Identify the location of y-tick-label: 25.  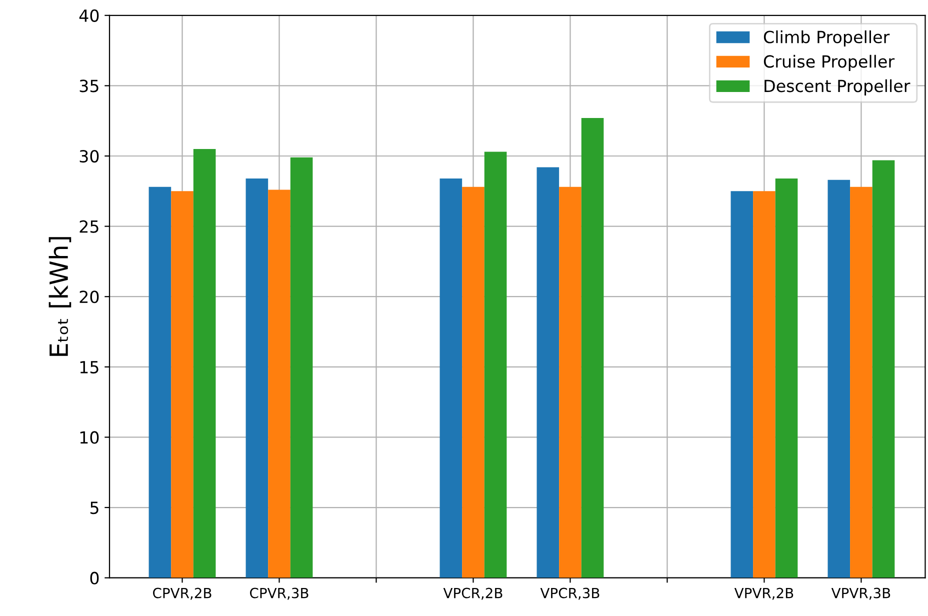
(89, 226).